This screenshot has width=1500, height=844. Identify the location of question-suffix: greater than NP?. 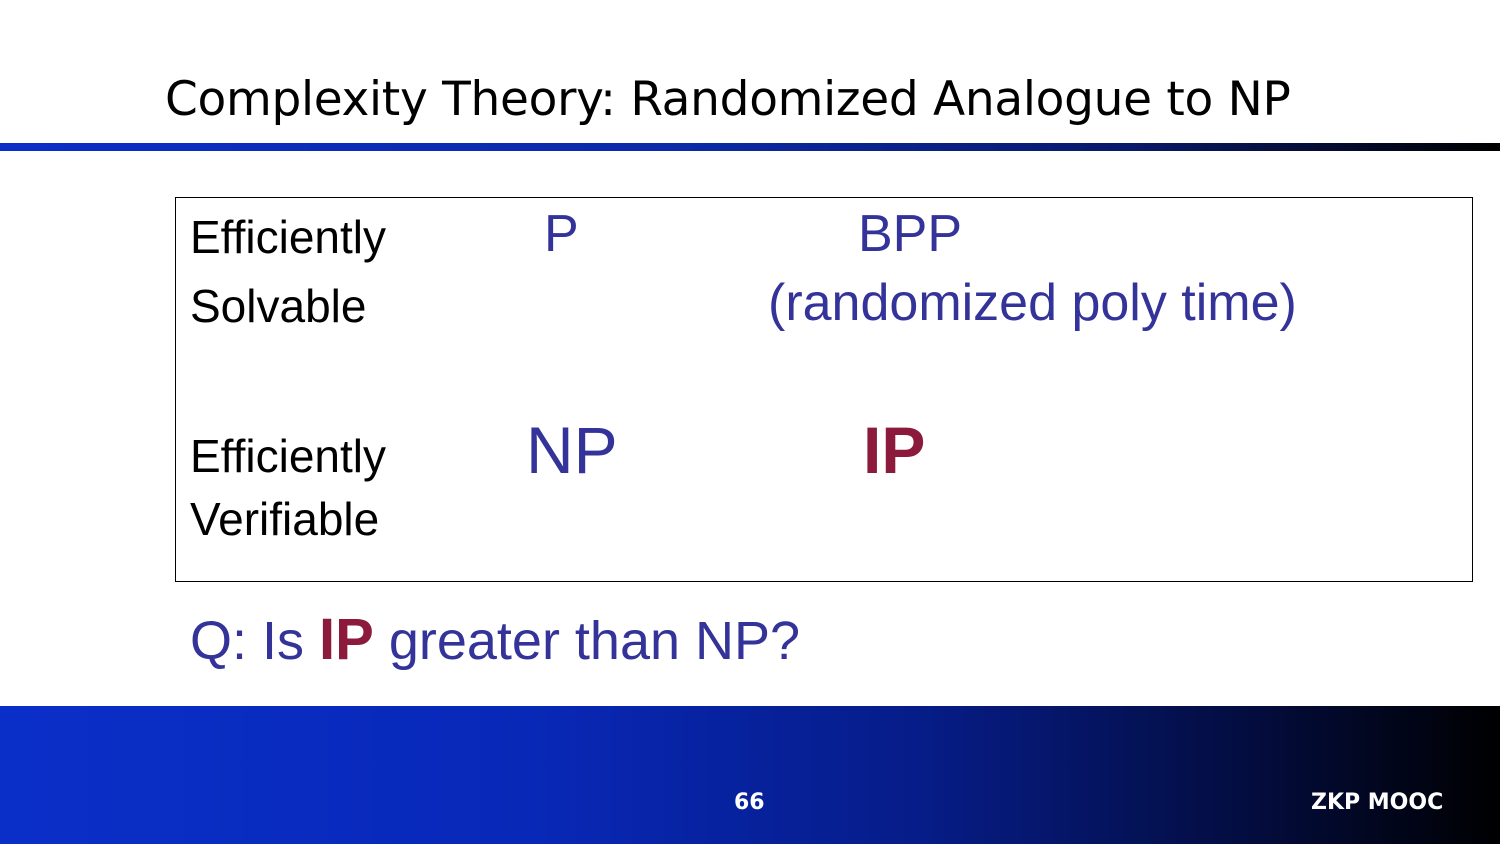
(587, 641).